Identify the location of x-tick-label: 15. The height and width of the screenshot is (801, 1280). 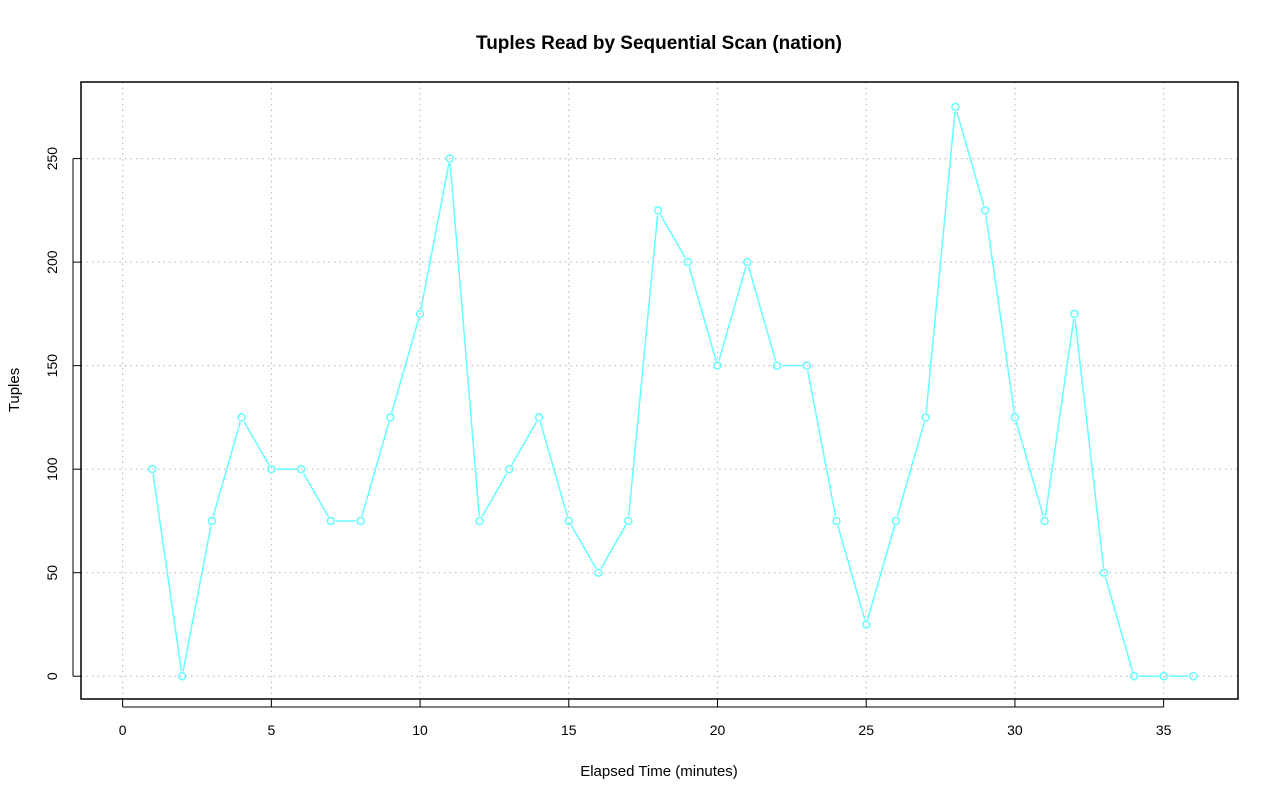
(569, 730).